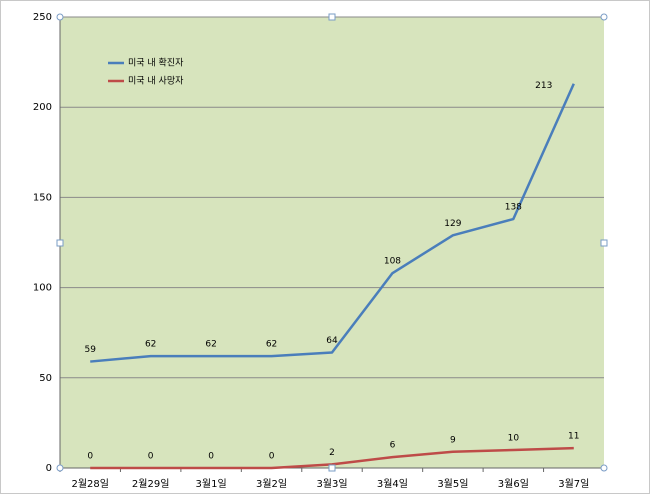  Describe the element at coordinates (151, 484) in the screenshot. I see `x-tick-label: 2월29일` at that location.